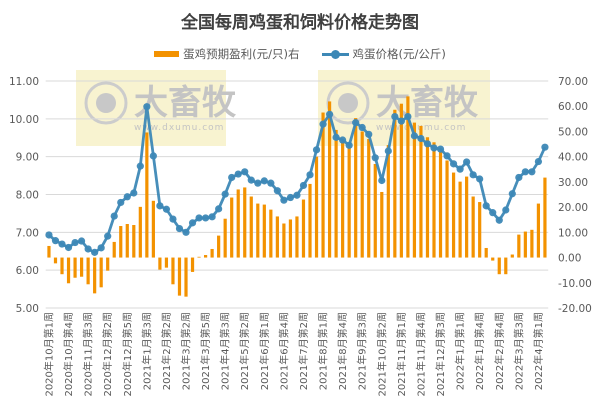 This screenshot has width=600, height=411. Describe the element at coordinates (24, 82) in the screenshot. I see `left-tick-label: 11.00` at that location.